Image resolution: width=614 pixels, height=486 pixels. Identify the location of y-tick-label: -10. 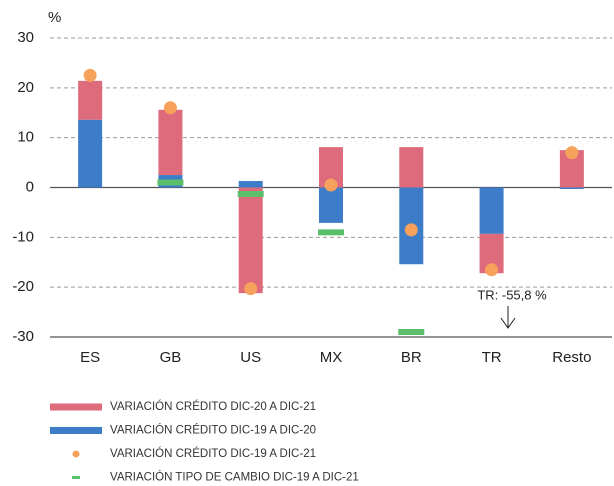
(23, 236).